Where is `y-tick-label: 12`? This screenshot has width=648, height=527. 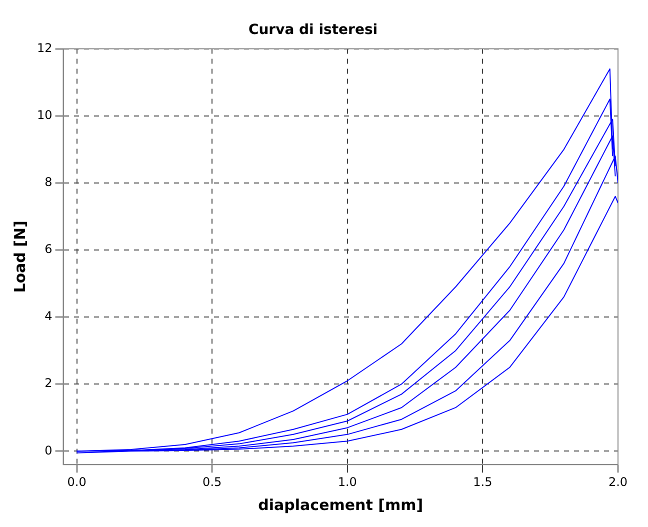
y-tick-label: 12 is located at coordinates (44, 47).